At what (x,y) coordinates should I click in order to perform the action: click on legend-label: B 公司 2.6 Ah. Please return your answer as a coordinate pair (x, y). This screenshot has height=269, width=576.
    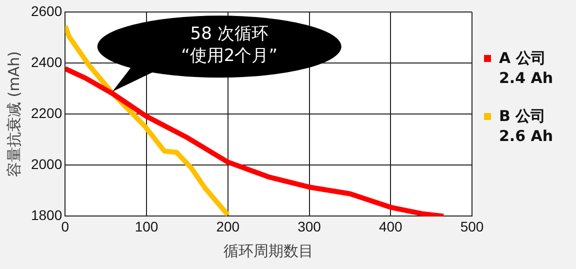
    Looking at the image, I should click on (526, 126).